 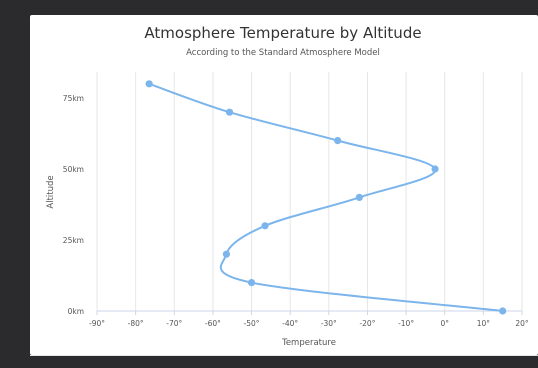 What do you see at coordinates (51, 191) in the screenshot?
I see `y-axis-label: Altitude` at bounding box center [51, 191].